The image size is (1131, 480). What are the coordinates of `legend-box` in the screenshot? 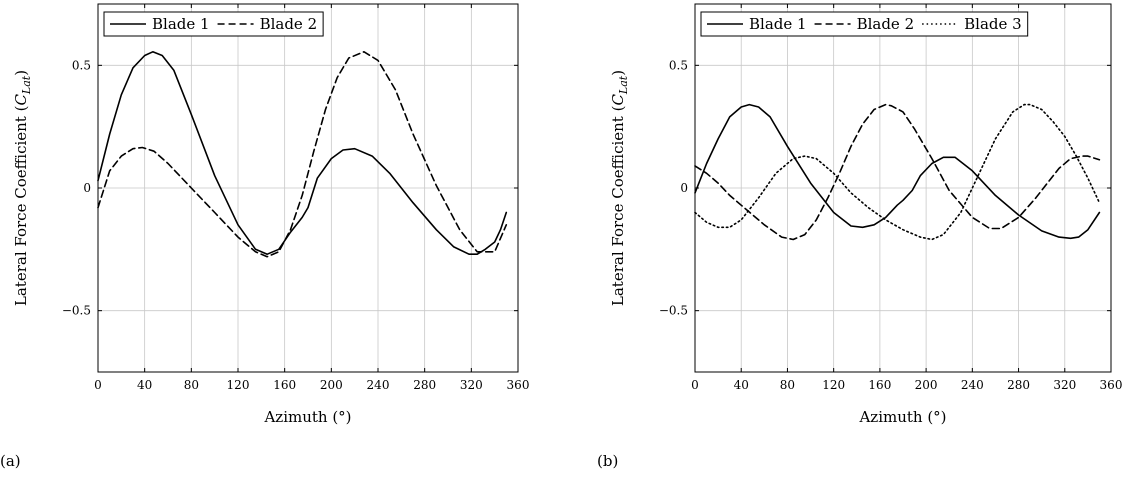 It's located at (864, 24).